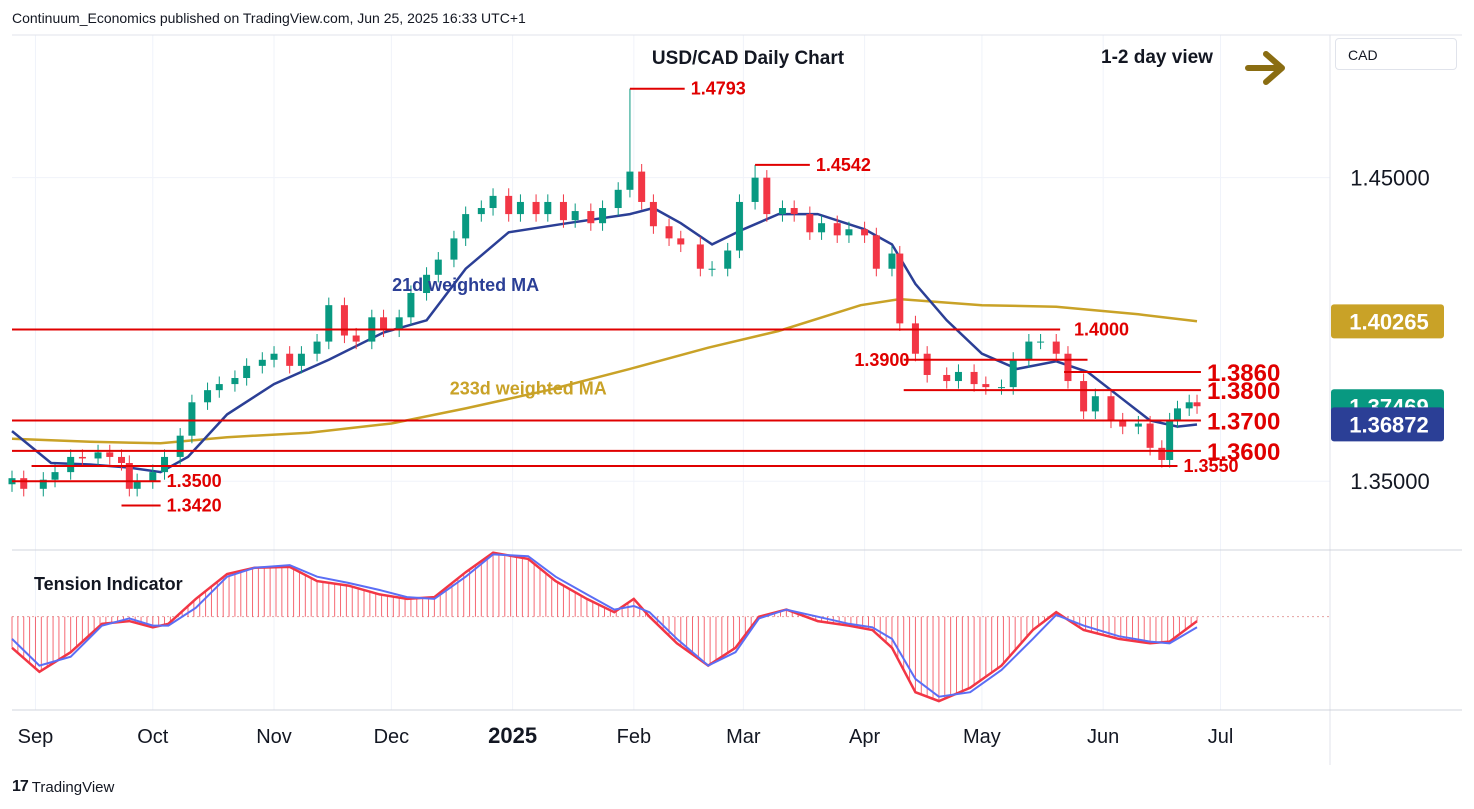  I want to click on x-tick-label: Nov, so click(274, 737).